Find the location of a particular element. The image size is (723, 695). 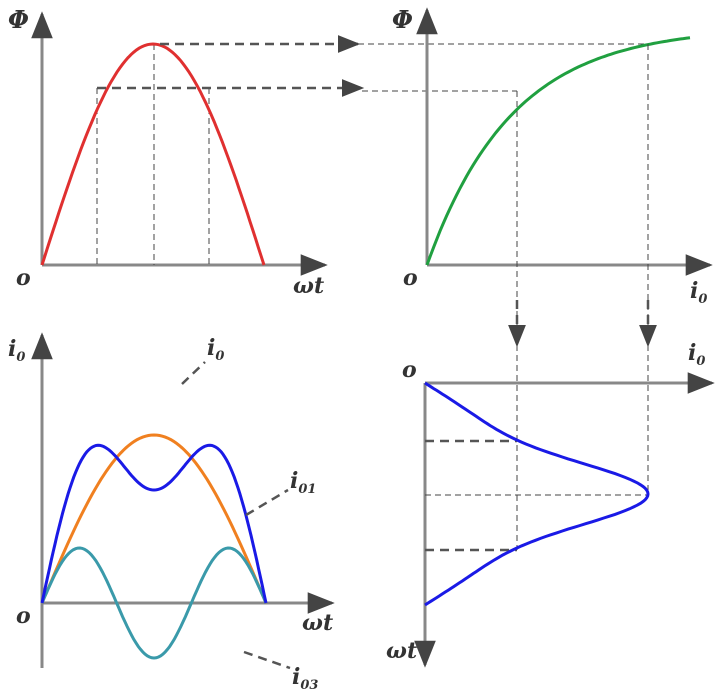

fundamental-current-curve is located at coordinates (154, 518).